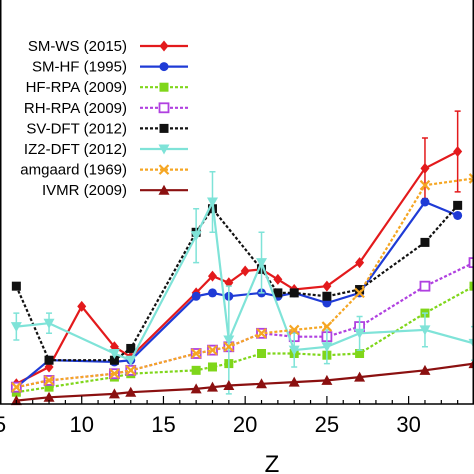  Describe the element at coordinates (3, 424) in the screenshot. I see `x-tick-label: 5` at that location.